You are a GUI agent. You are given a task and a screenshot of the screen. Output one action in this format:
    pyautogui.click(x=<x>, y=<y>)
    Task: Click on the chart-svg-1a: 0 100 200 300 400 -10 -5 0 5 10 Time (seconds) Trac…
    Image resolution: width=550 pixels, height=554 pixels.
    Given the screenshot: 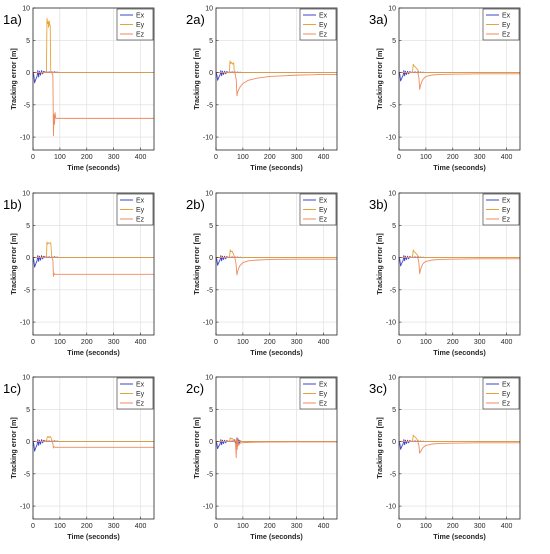 What is the action you would take?
    pyautogui.click(x=79, y=89)
    